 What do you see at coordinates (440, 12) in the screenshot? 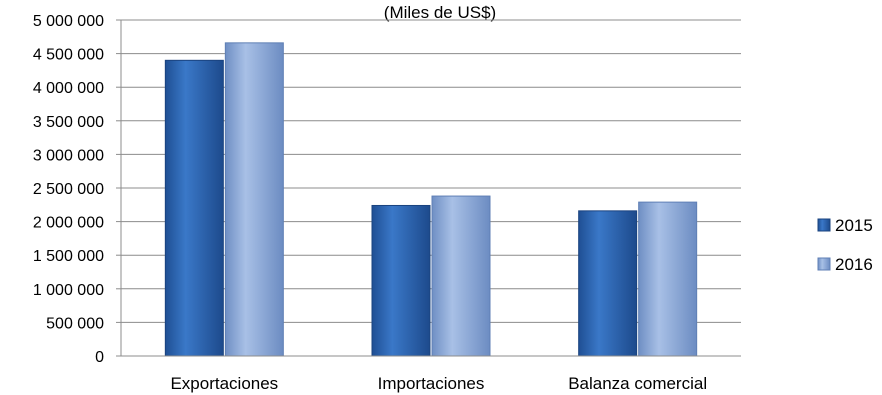
I see `chart-subtitle: (Miles de US$)` at bounding box center [440, 12].